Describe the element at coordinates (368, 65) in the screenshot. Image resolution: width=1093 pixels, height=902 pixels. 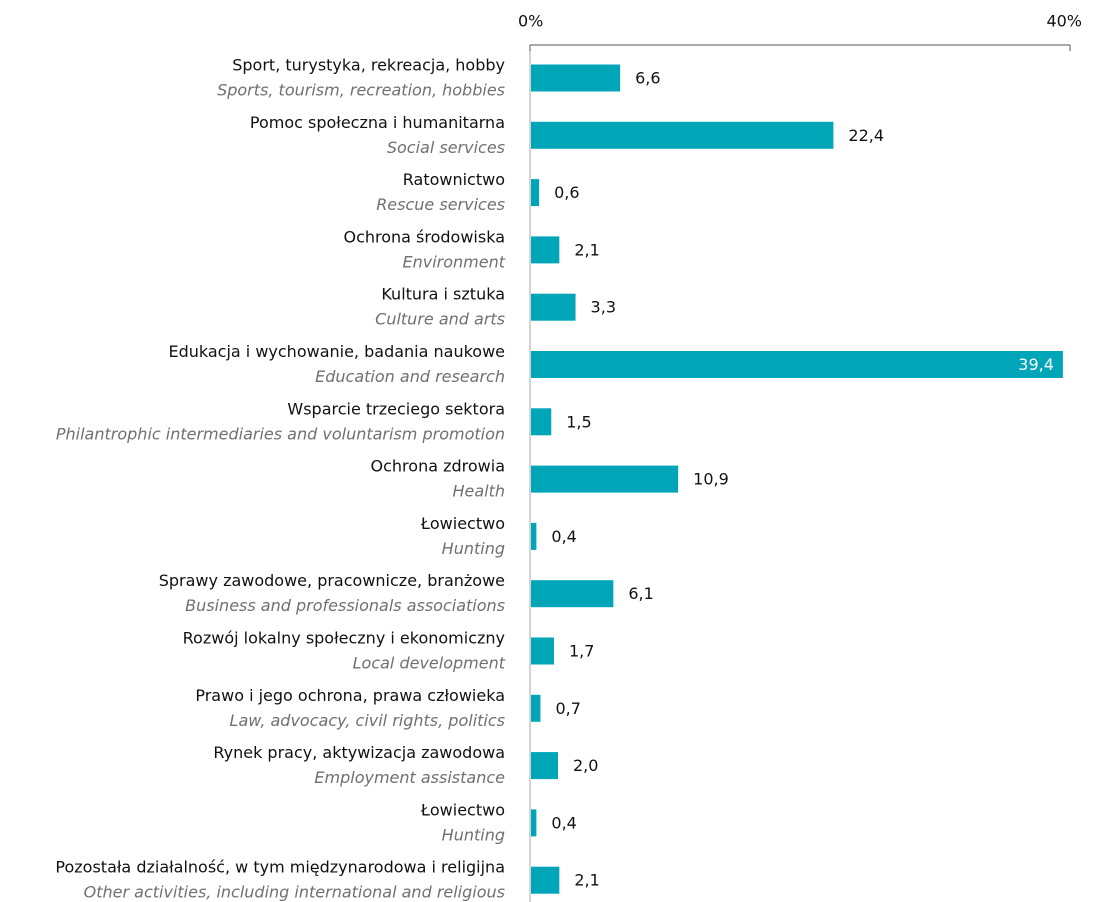
I see `category-label: Sport, turystyka, rekreacja, hobby` at that location.